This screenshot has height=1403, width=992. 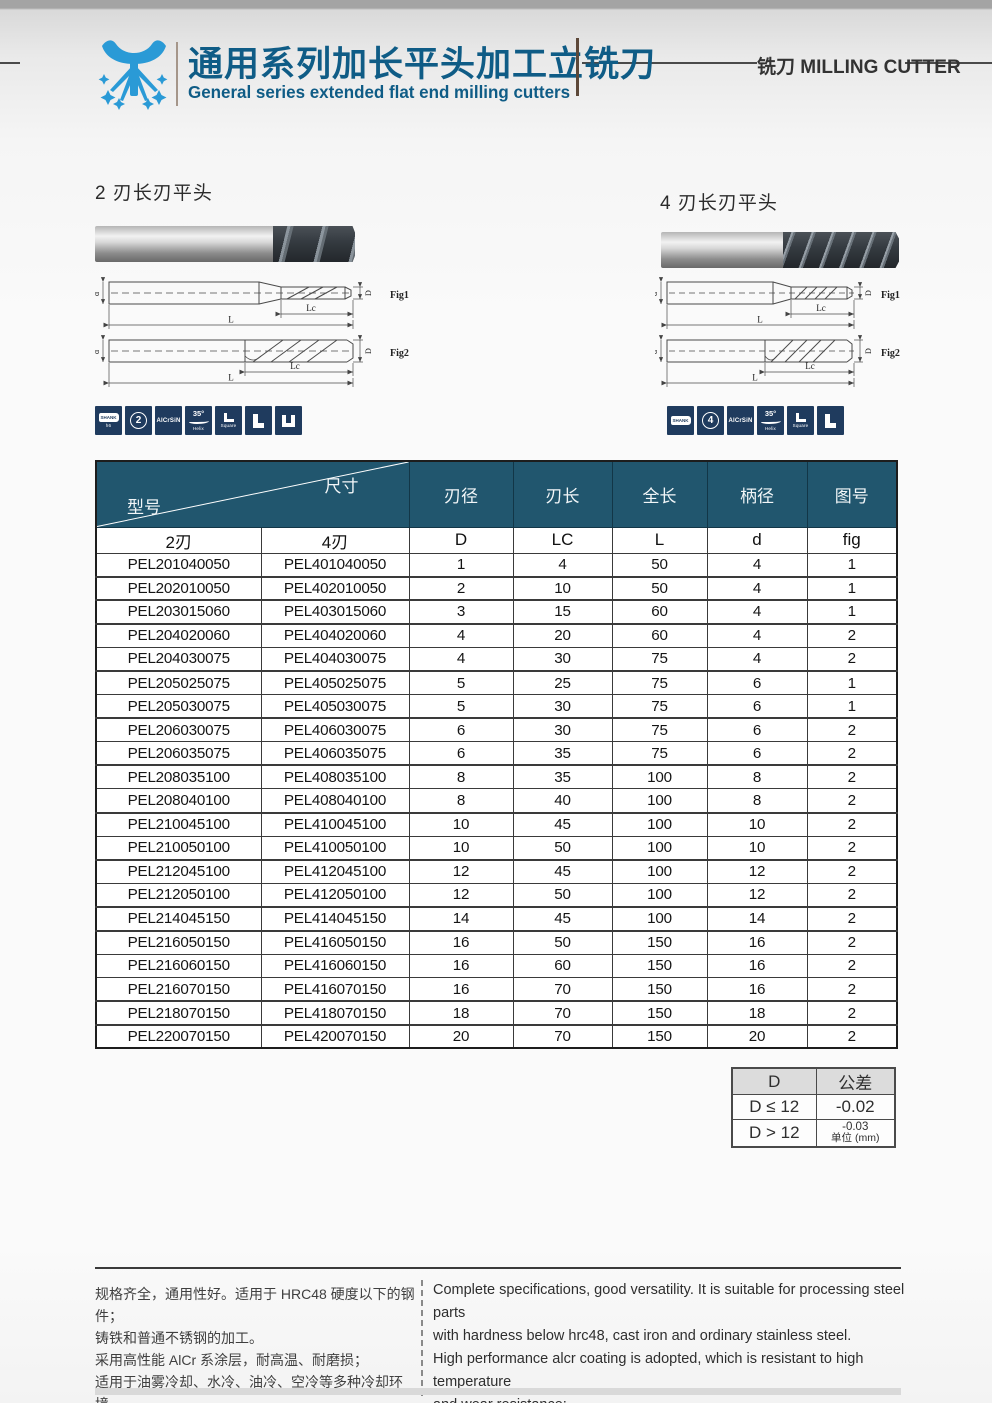 What do you see at coordinates (108, 420) in the screenshot?
I see `shank-h6-icon: SHANK h6` at bounding box center [108, 420].